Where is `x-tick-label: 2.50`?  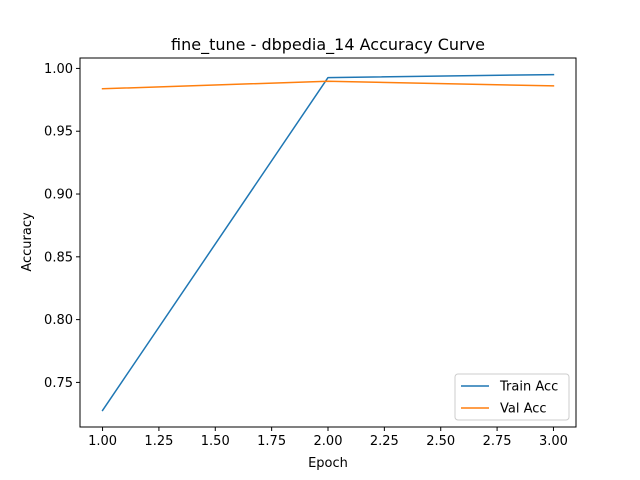 x-tick-label: 2.50 is located at coordinates (440, 441).